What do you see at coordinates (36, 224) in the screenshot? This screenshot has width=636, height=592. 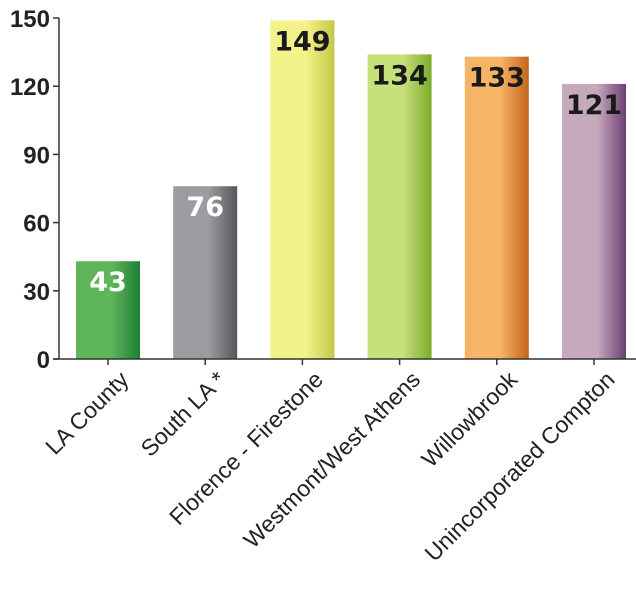 I see `y-tick-label: 60` at bounding box center [36, 224].